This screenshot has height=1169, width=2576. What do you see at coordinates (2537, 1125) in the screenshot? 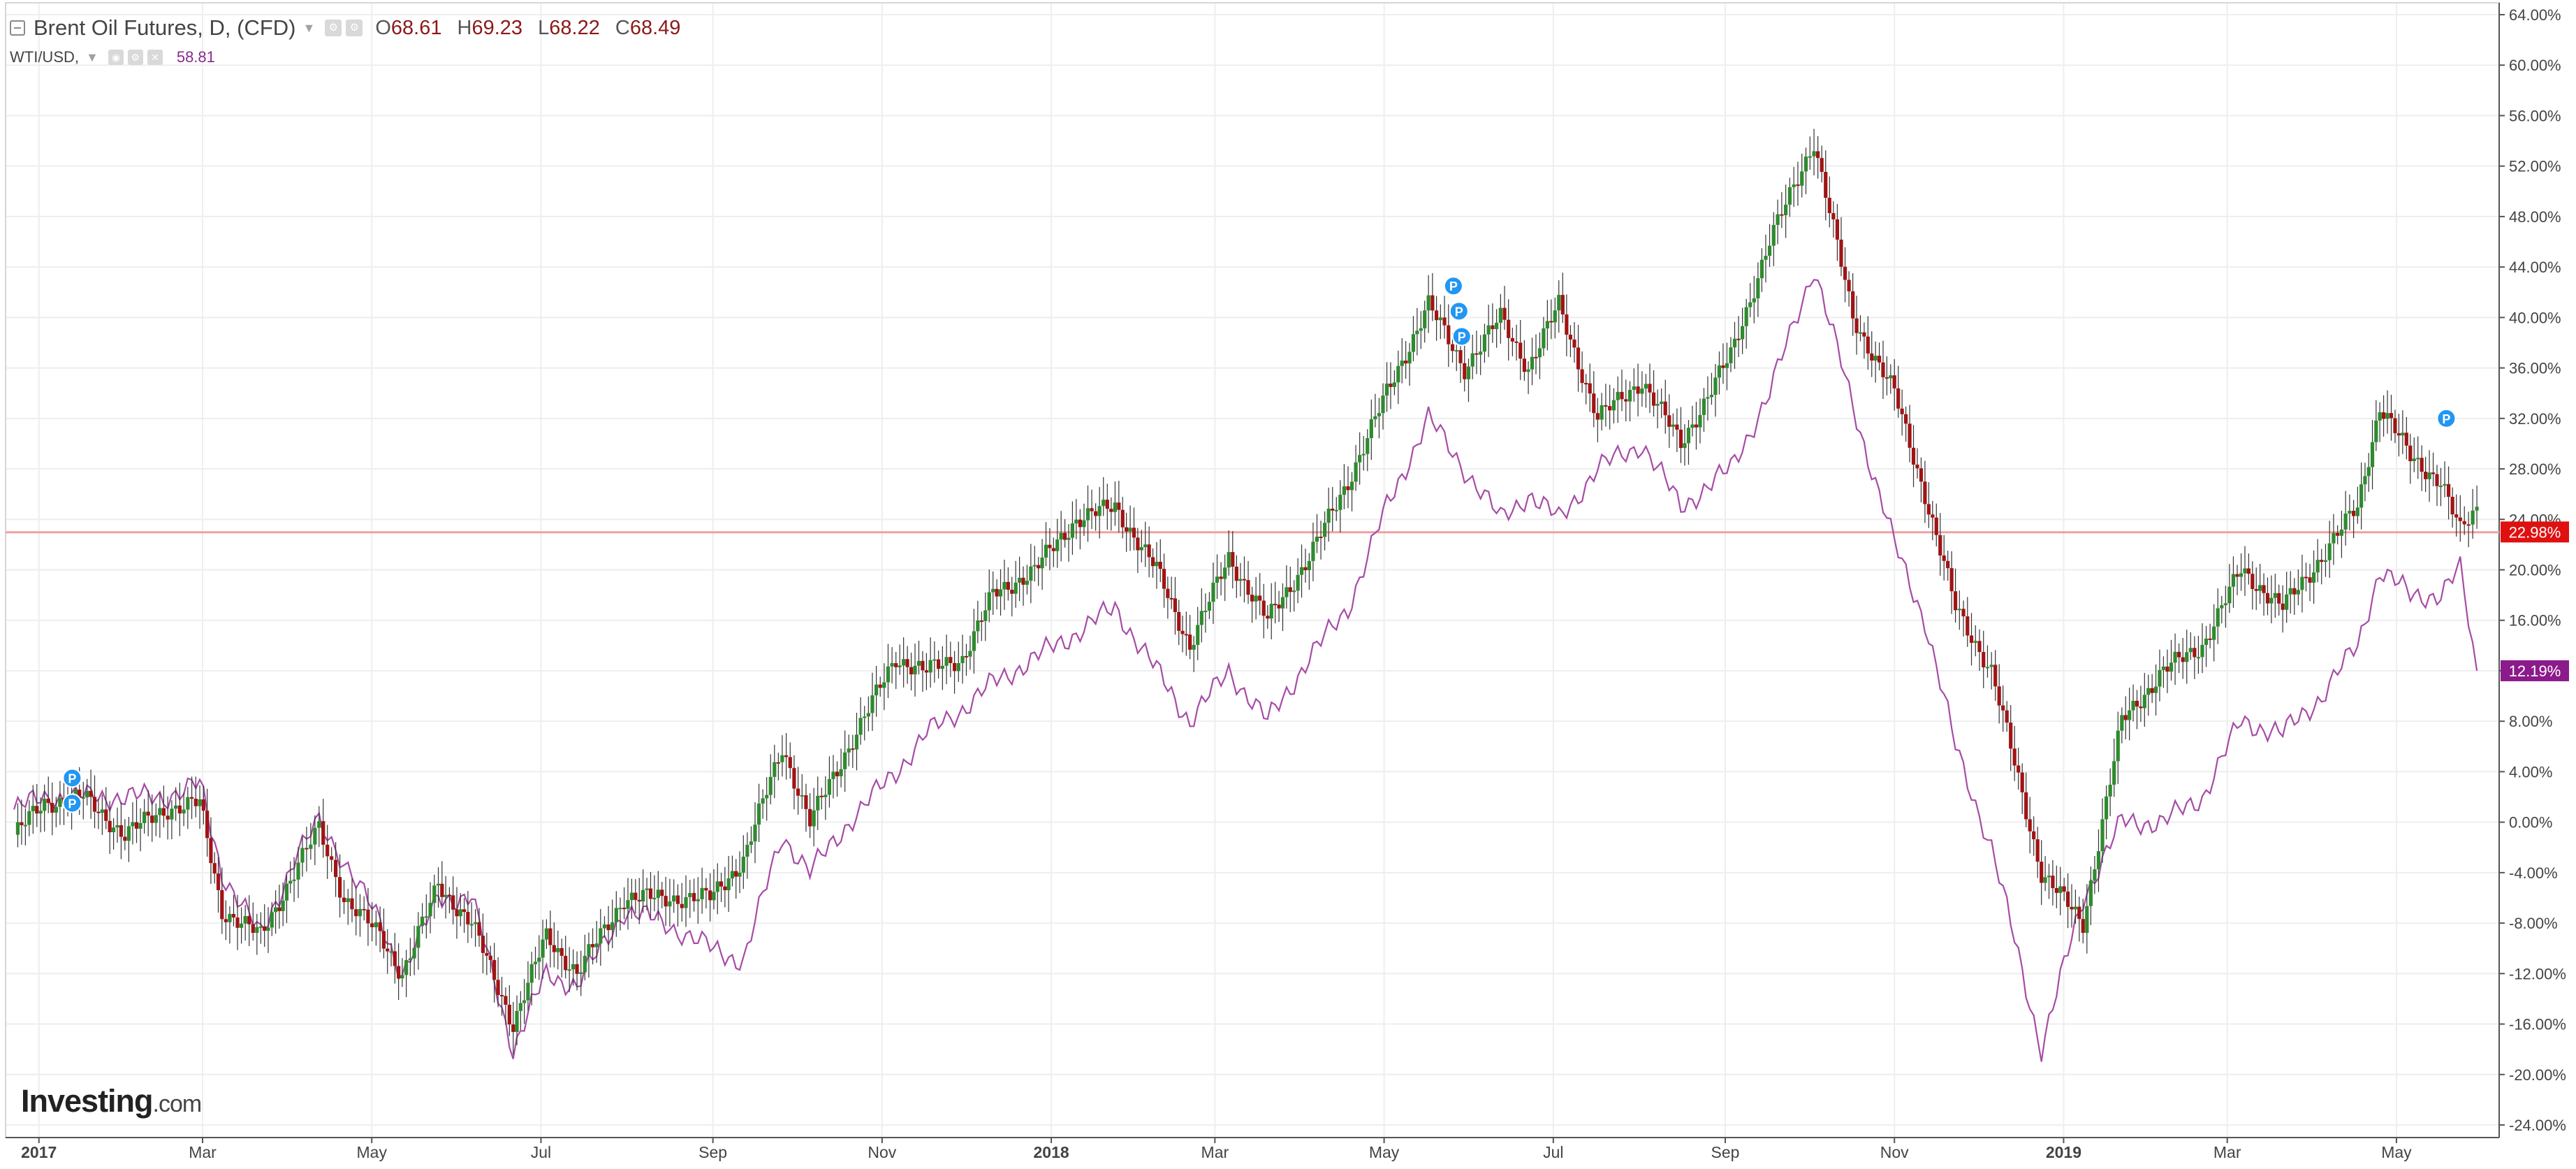
I see `y-tick-label: -24.00%` at bounding box center [2537, 1125].